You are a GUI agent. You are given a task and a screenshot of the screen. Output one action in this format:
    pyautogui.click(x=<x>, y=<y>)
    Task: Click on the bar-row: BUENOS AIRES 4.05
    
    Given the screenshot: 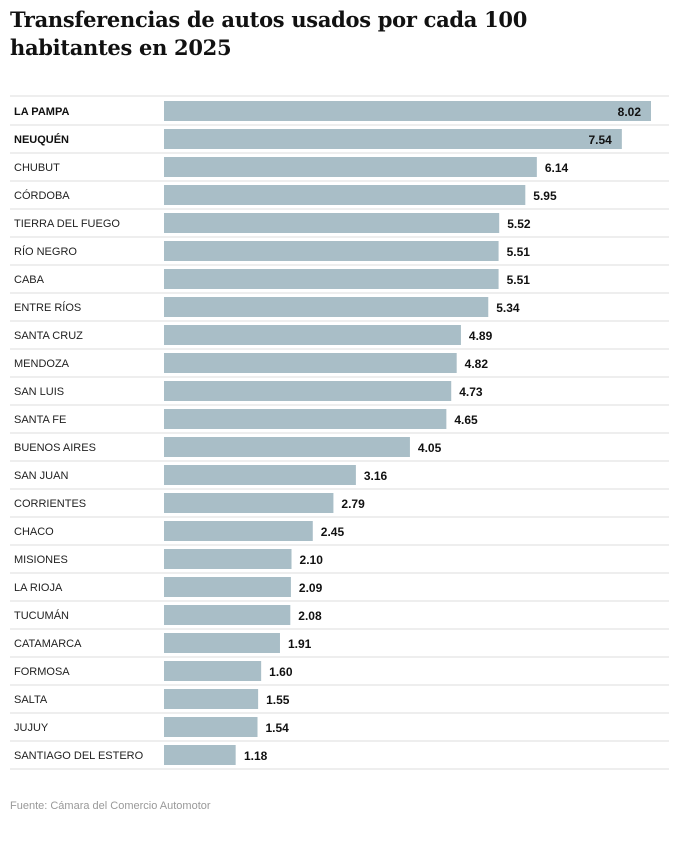 What is the action you would take?
    pyautogui.click(x=339, y=449)
    